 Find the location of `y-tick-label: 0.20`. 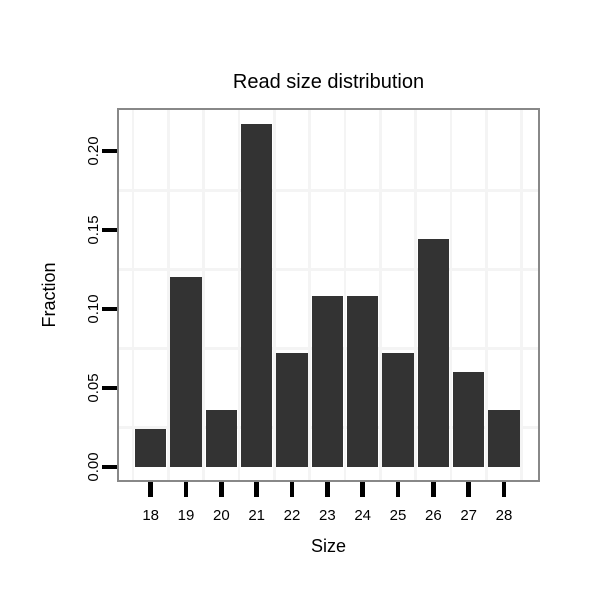

y-tick-label: 0.20 is located at coordinates (93, 151).